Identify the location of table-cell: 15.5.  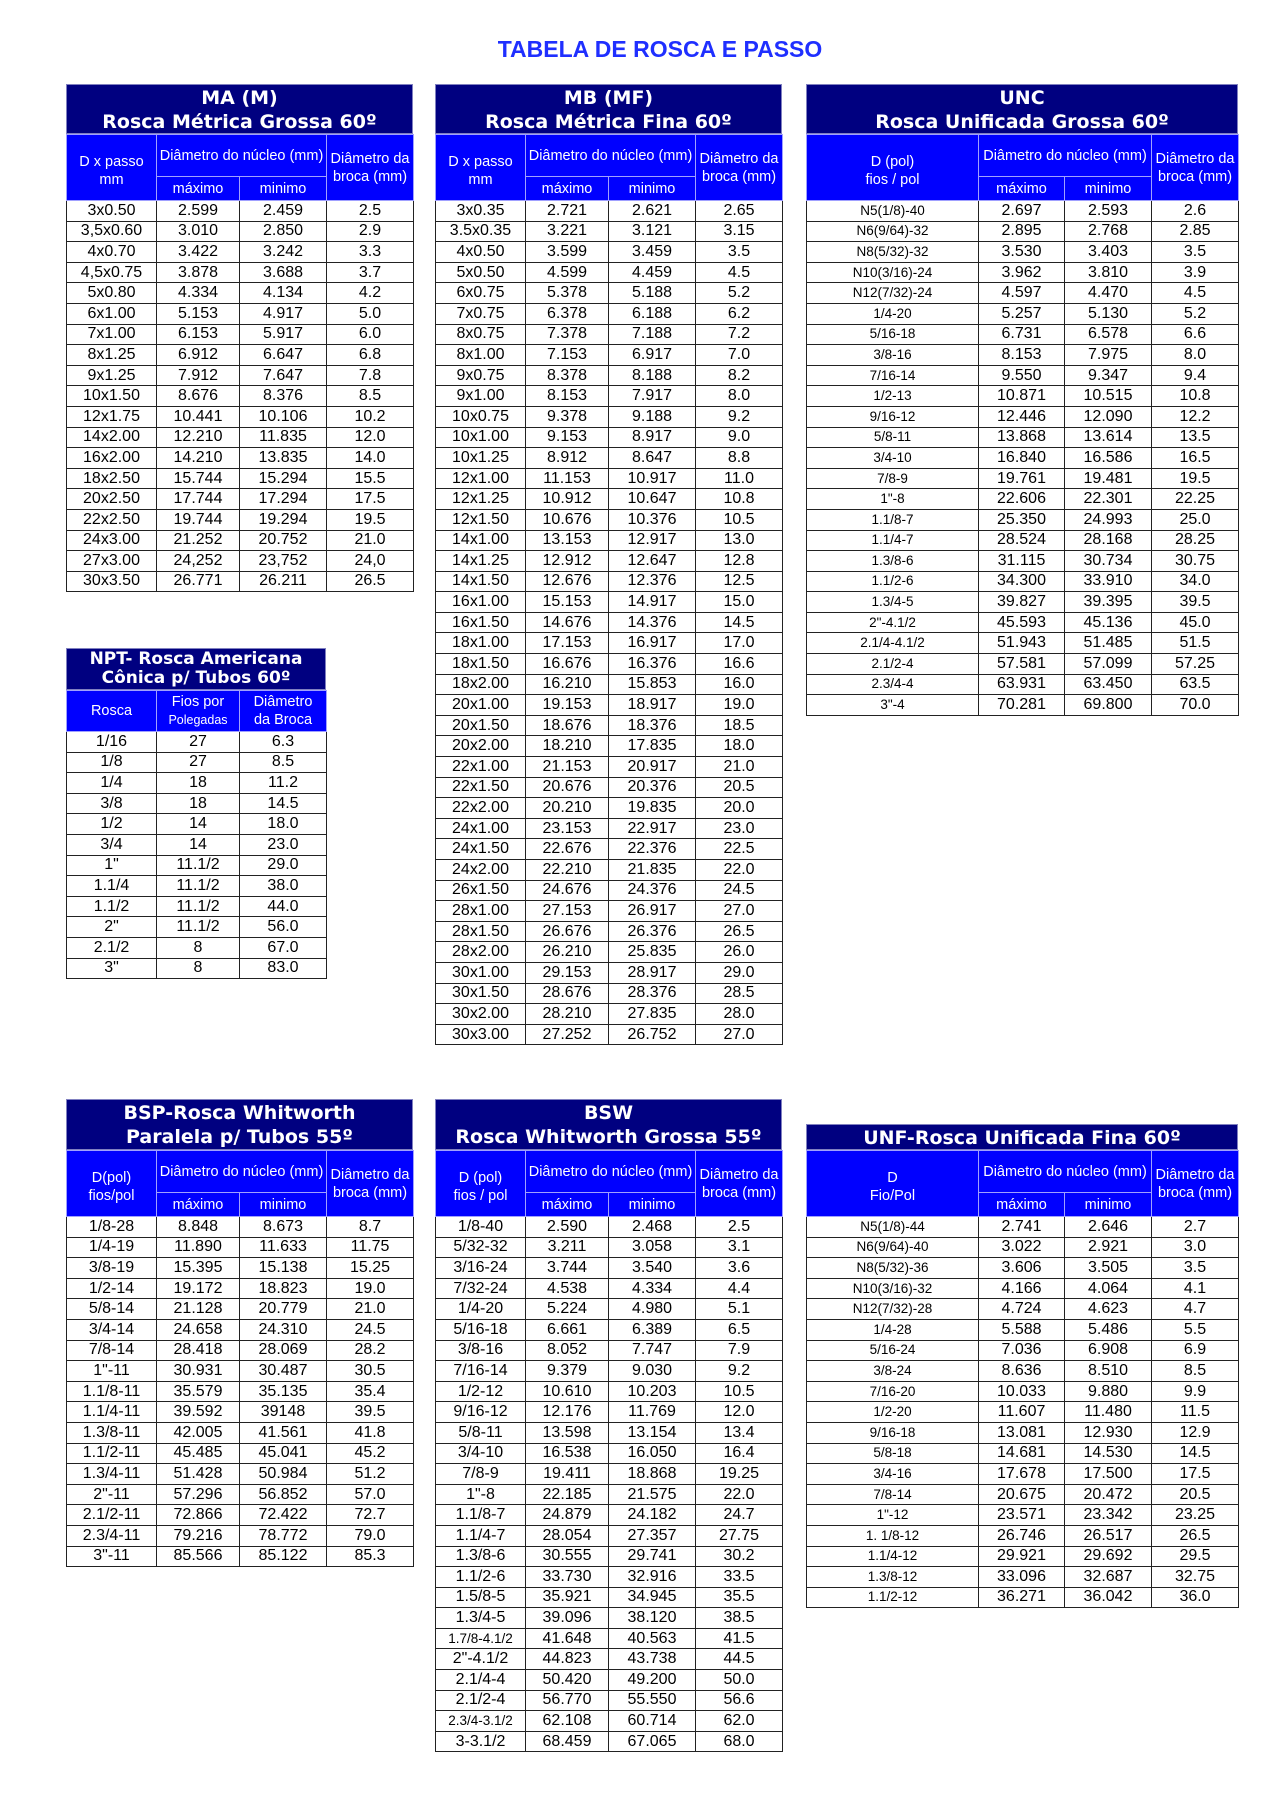
(370, 478).